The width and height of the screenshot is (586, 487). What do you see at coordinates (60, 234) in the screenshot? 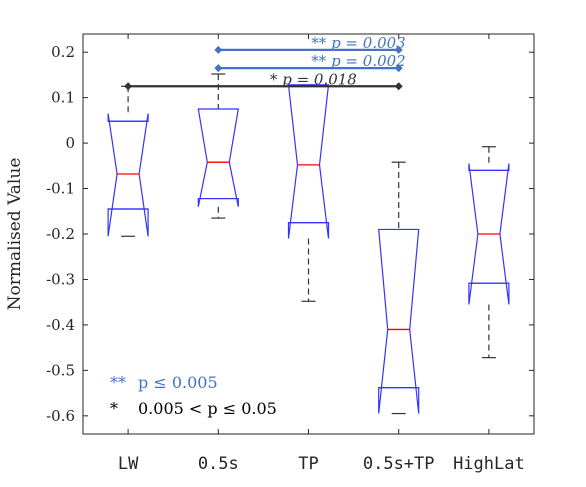
I see `y-tick-label: -0.2` at bounding box center [60, 234].